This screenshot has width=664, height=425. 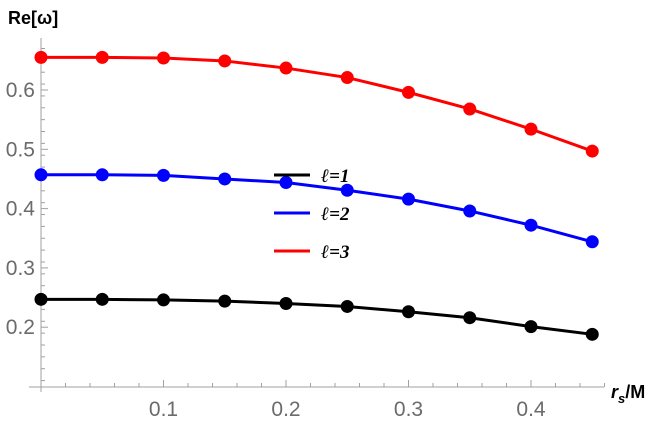 I want to click on x-axis-title: rs/M, so click(x=628, y=394).